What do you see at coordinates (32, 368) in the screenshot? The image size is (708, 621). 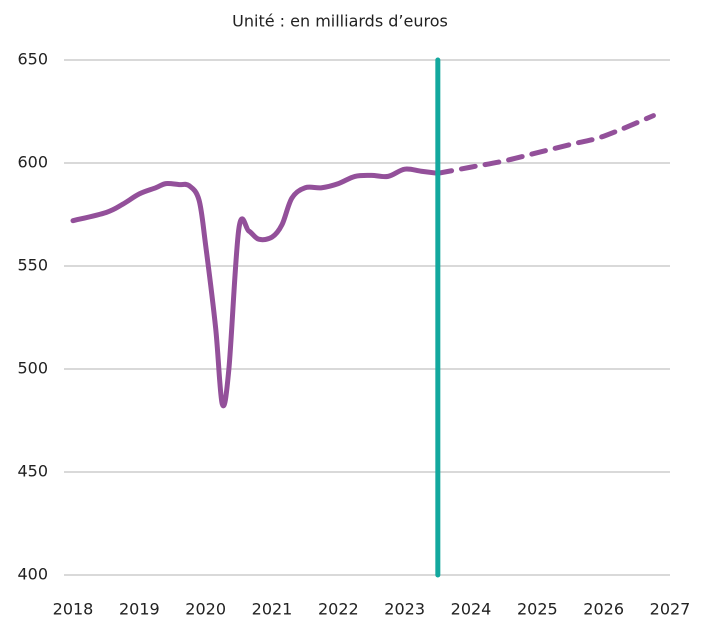 I see `y-tick-label: 500` at bounding box center [32, 368].